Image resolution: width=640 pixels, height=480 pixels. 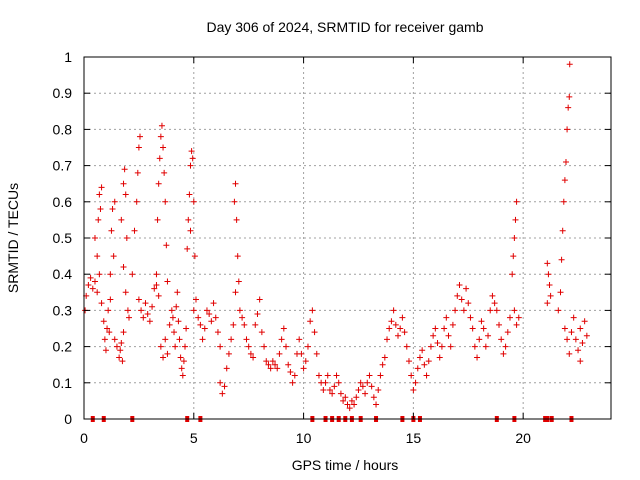 I want to click on x-tick-label: 20, so click(x=523, y=438).